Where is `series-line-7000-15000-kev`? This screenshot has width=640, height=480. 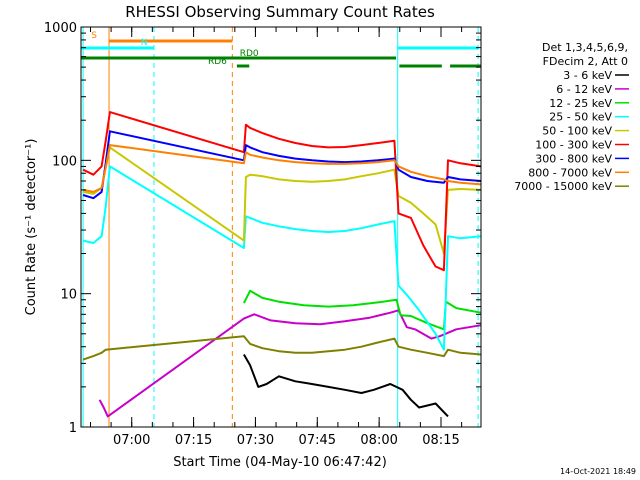 series-line-7000-15000-kev is located at coordinates (282, 348).